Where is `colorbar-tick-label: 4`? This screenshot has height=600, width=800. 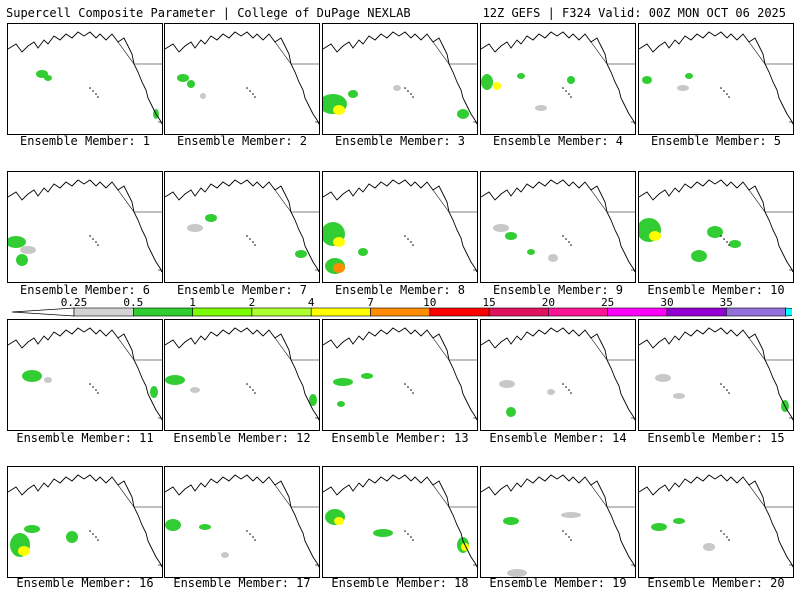 colorbar-tick-label: 4 is located at coordinates (311, 302).